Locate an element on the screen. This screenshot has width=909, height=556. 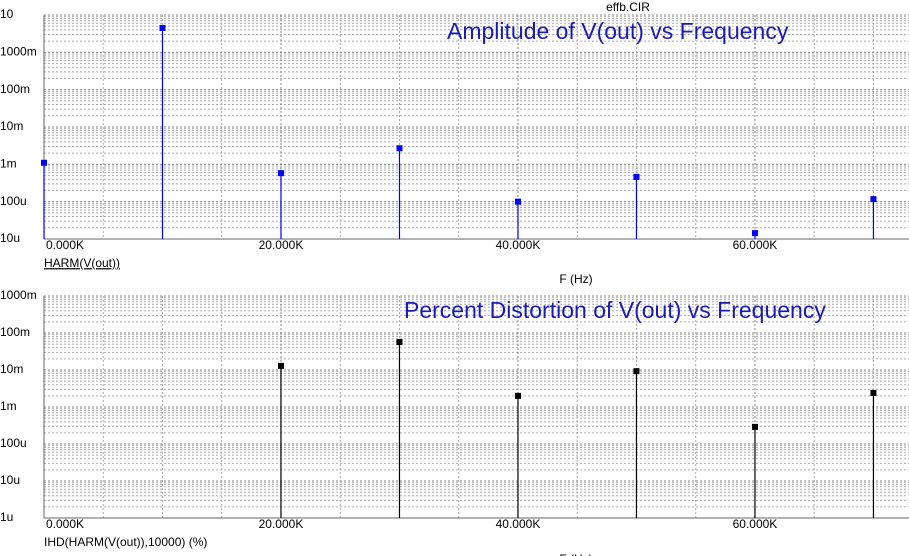
series-label: IHD(HARM(V(out)),10000) (%) is located at coordinates (125, 542).